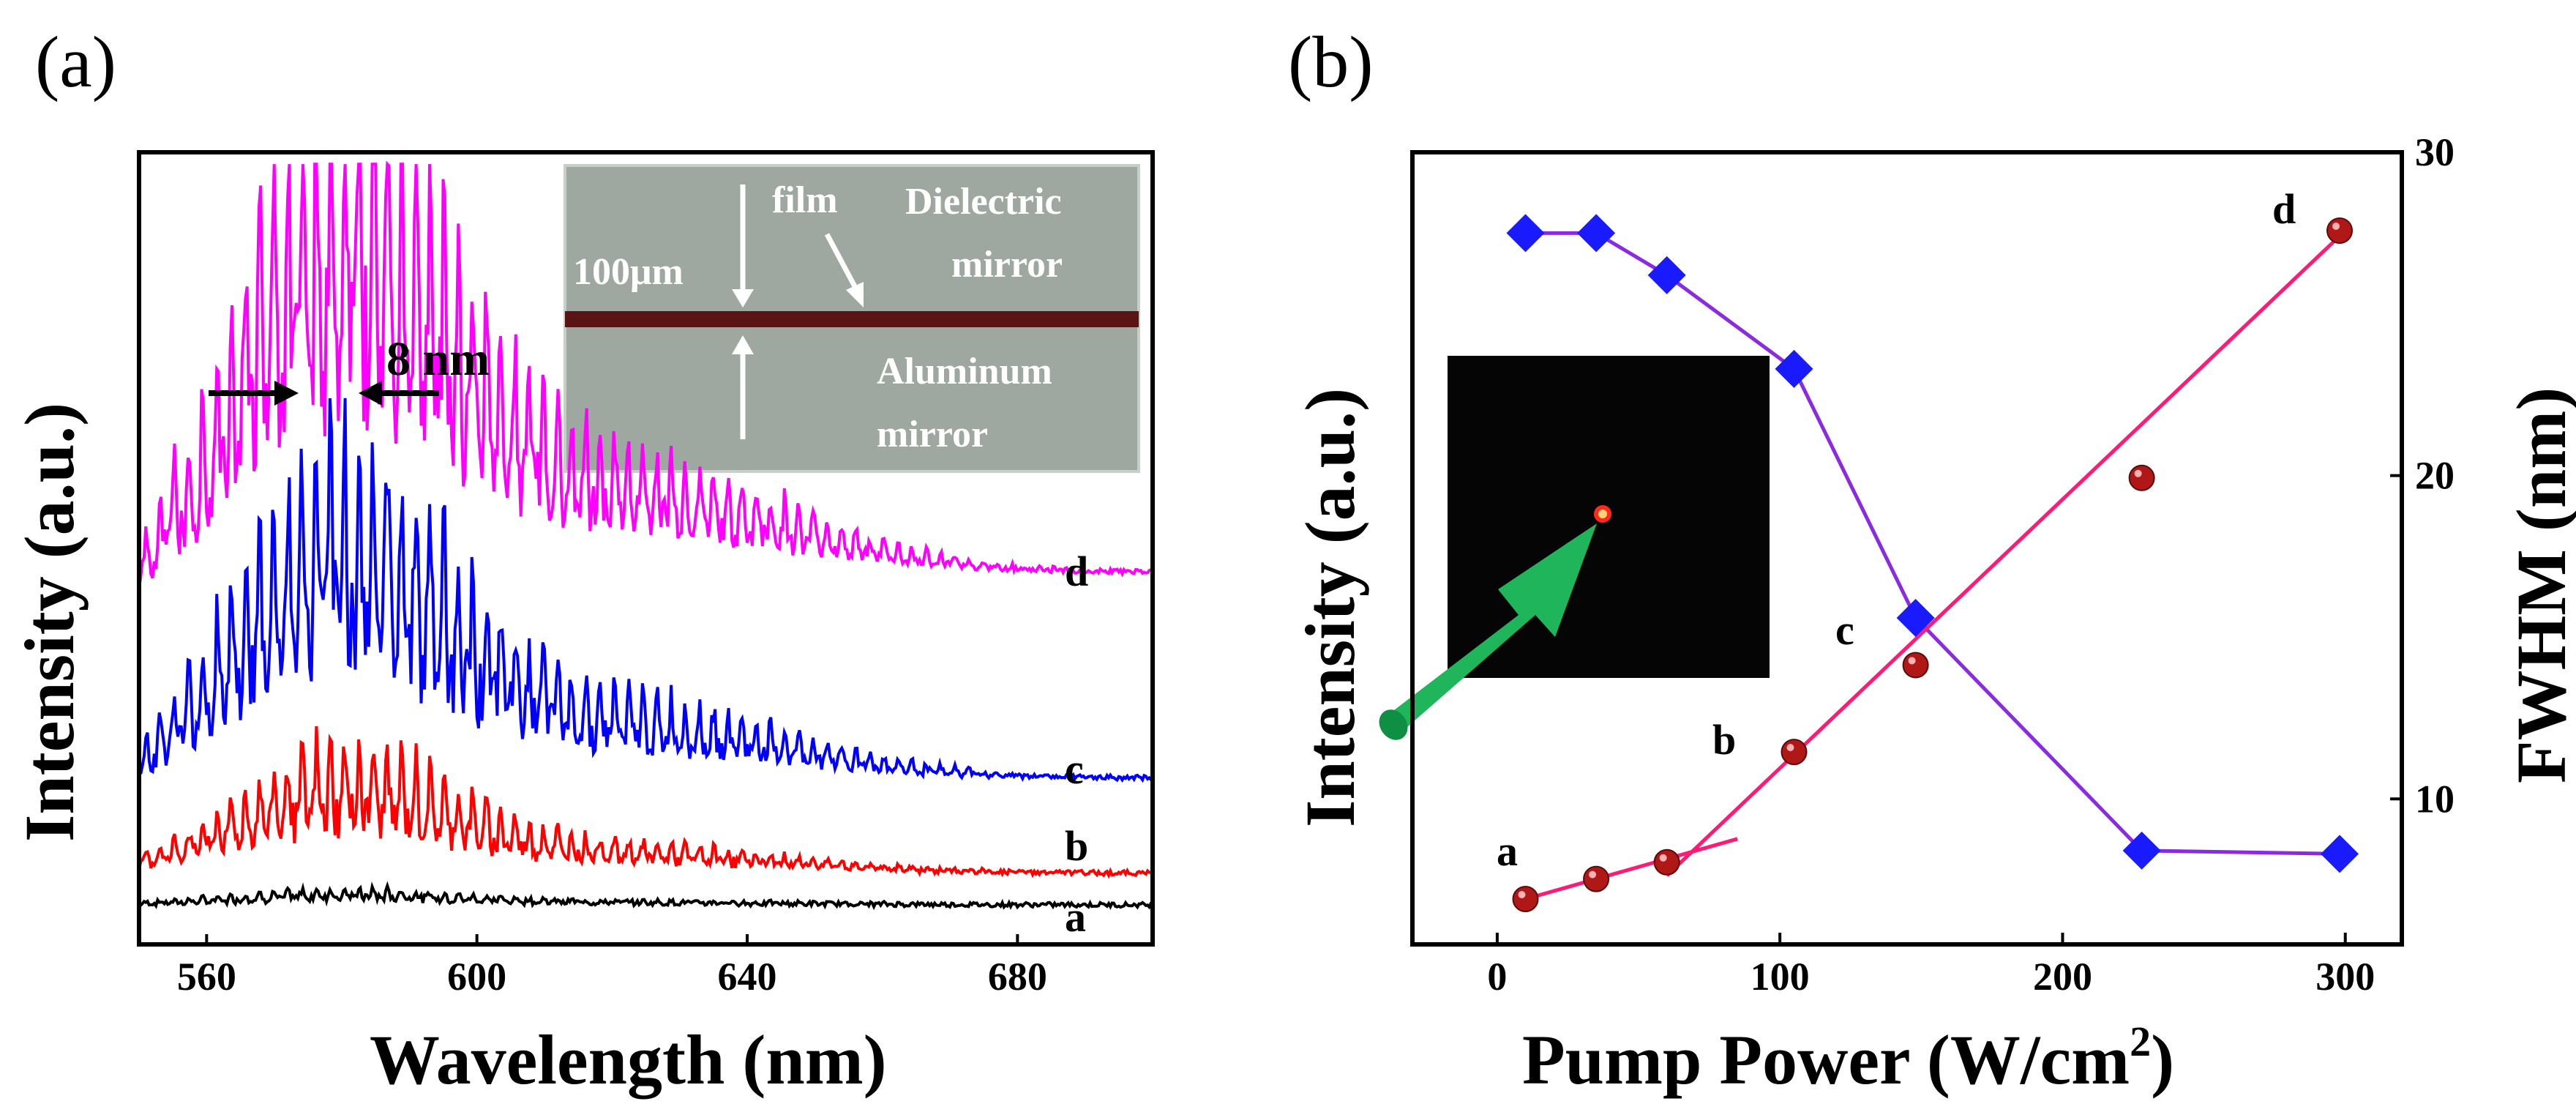 The image size is (2576, 1104). Describe the element at coordinates (964, 372) in the screenshot. I see `inset-label-aluminum: Aluminum` at that location.